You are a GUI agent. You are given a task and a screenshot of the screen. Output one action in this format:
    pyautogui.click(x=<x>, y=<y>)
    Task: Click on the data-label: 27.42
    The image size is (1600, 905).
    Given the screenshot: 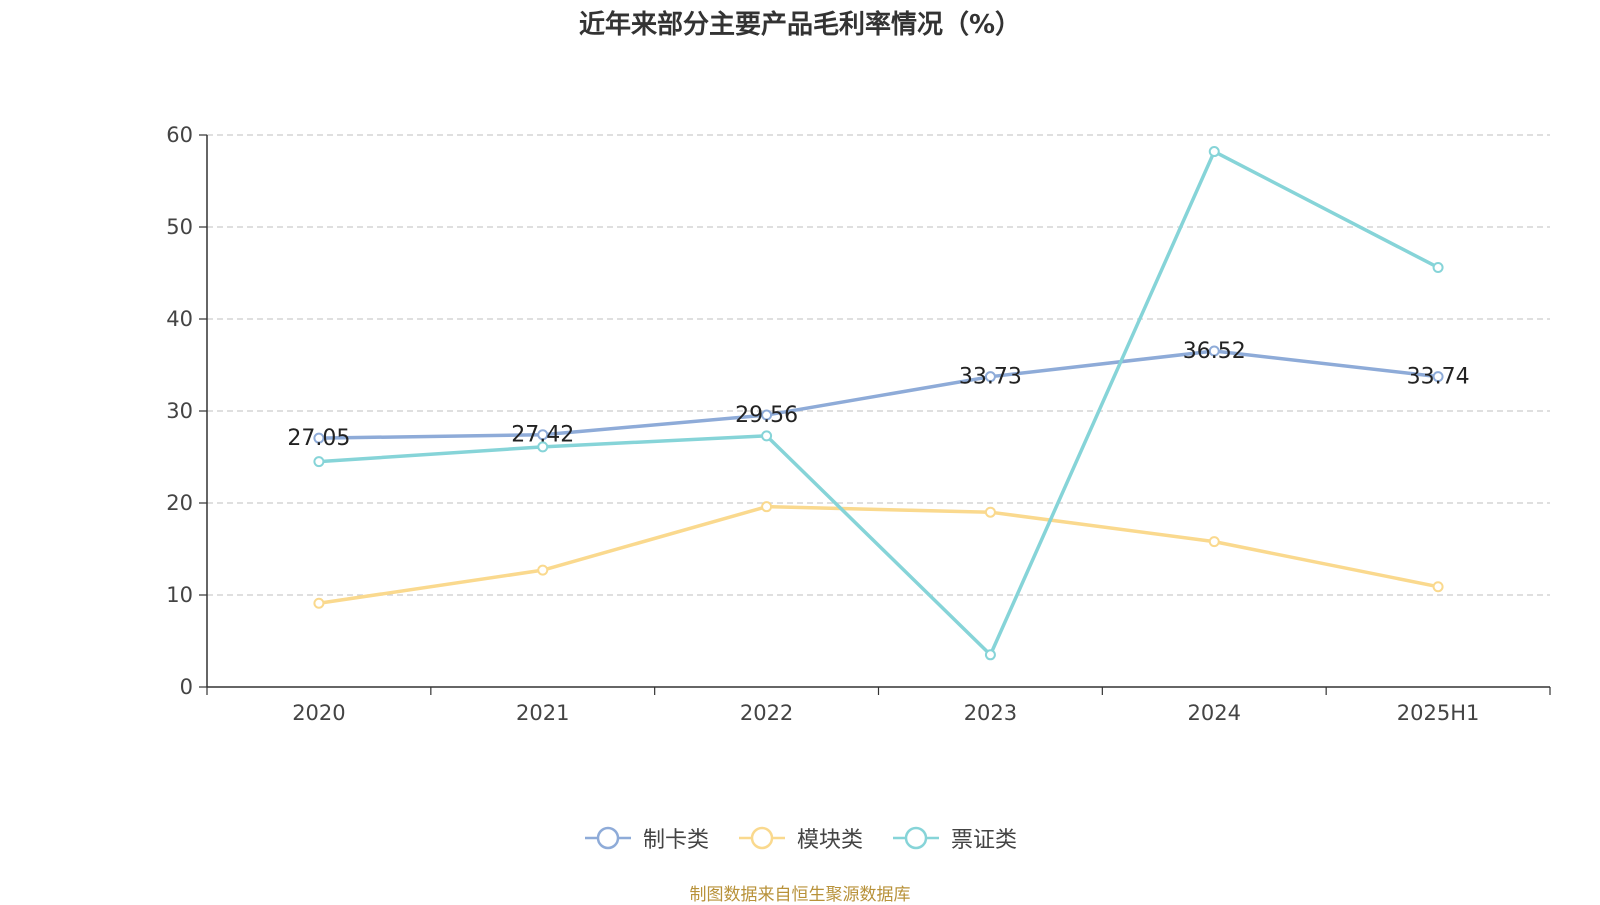 What is the action you would take?
    pyautogui.click(x=542, y=435)
    